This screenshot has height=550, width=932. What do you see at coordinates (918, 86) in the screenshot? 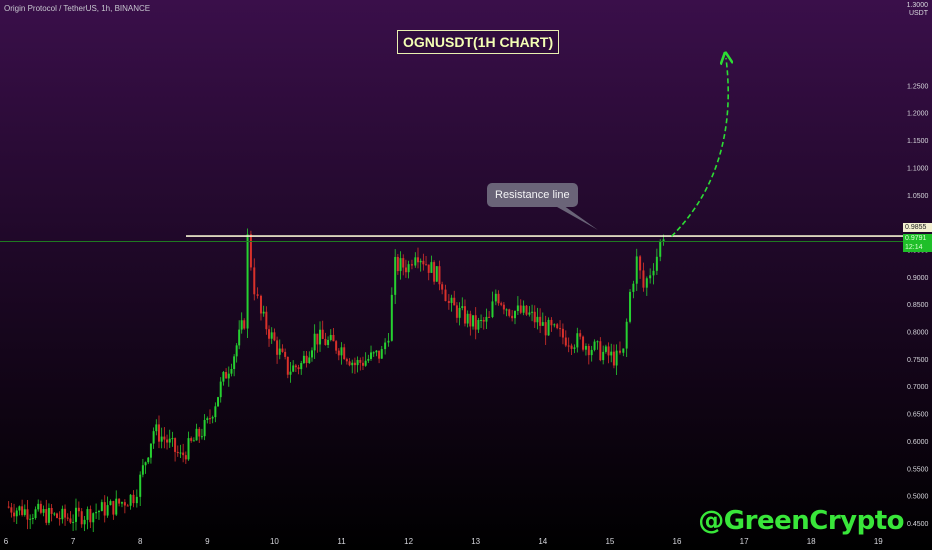
I see `y-tick-label: 1.2500` at bounding box center [918, 86].